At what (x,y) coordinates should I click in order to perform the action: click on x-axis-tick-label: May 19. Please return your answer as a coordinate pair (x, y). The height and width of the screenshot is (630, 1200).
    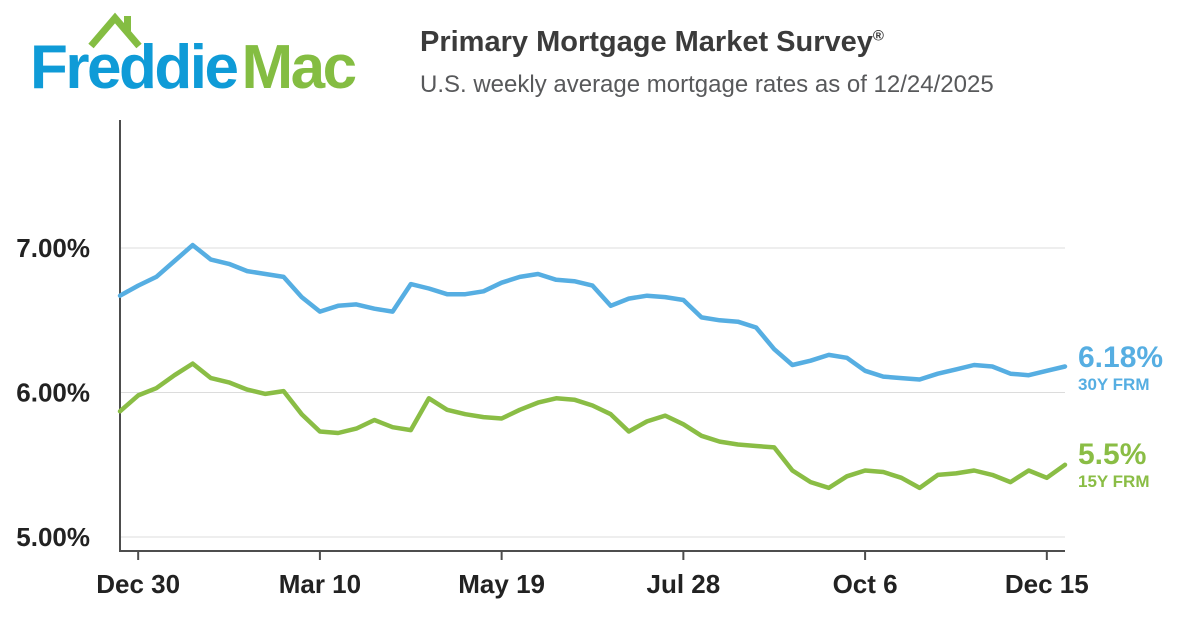
    Looking at the image, I should click on (501, 584).